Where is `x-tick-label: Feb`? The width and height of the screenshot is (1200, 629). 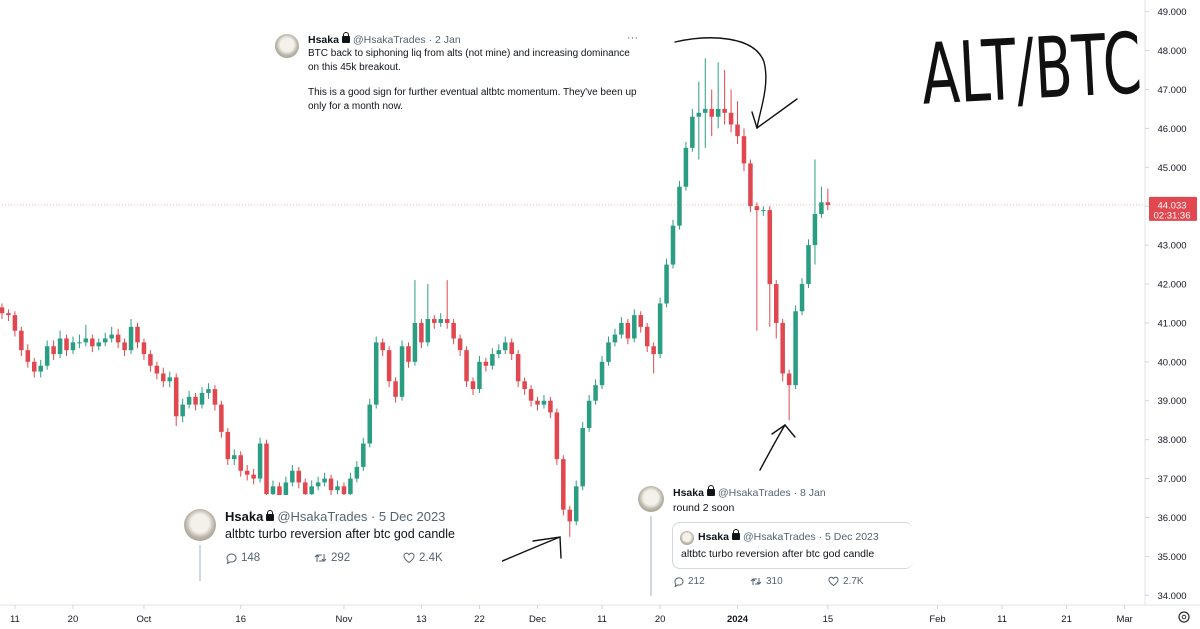
x-tick-label: Feb is located at coordinates (937, 619).